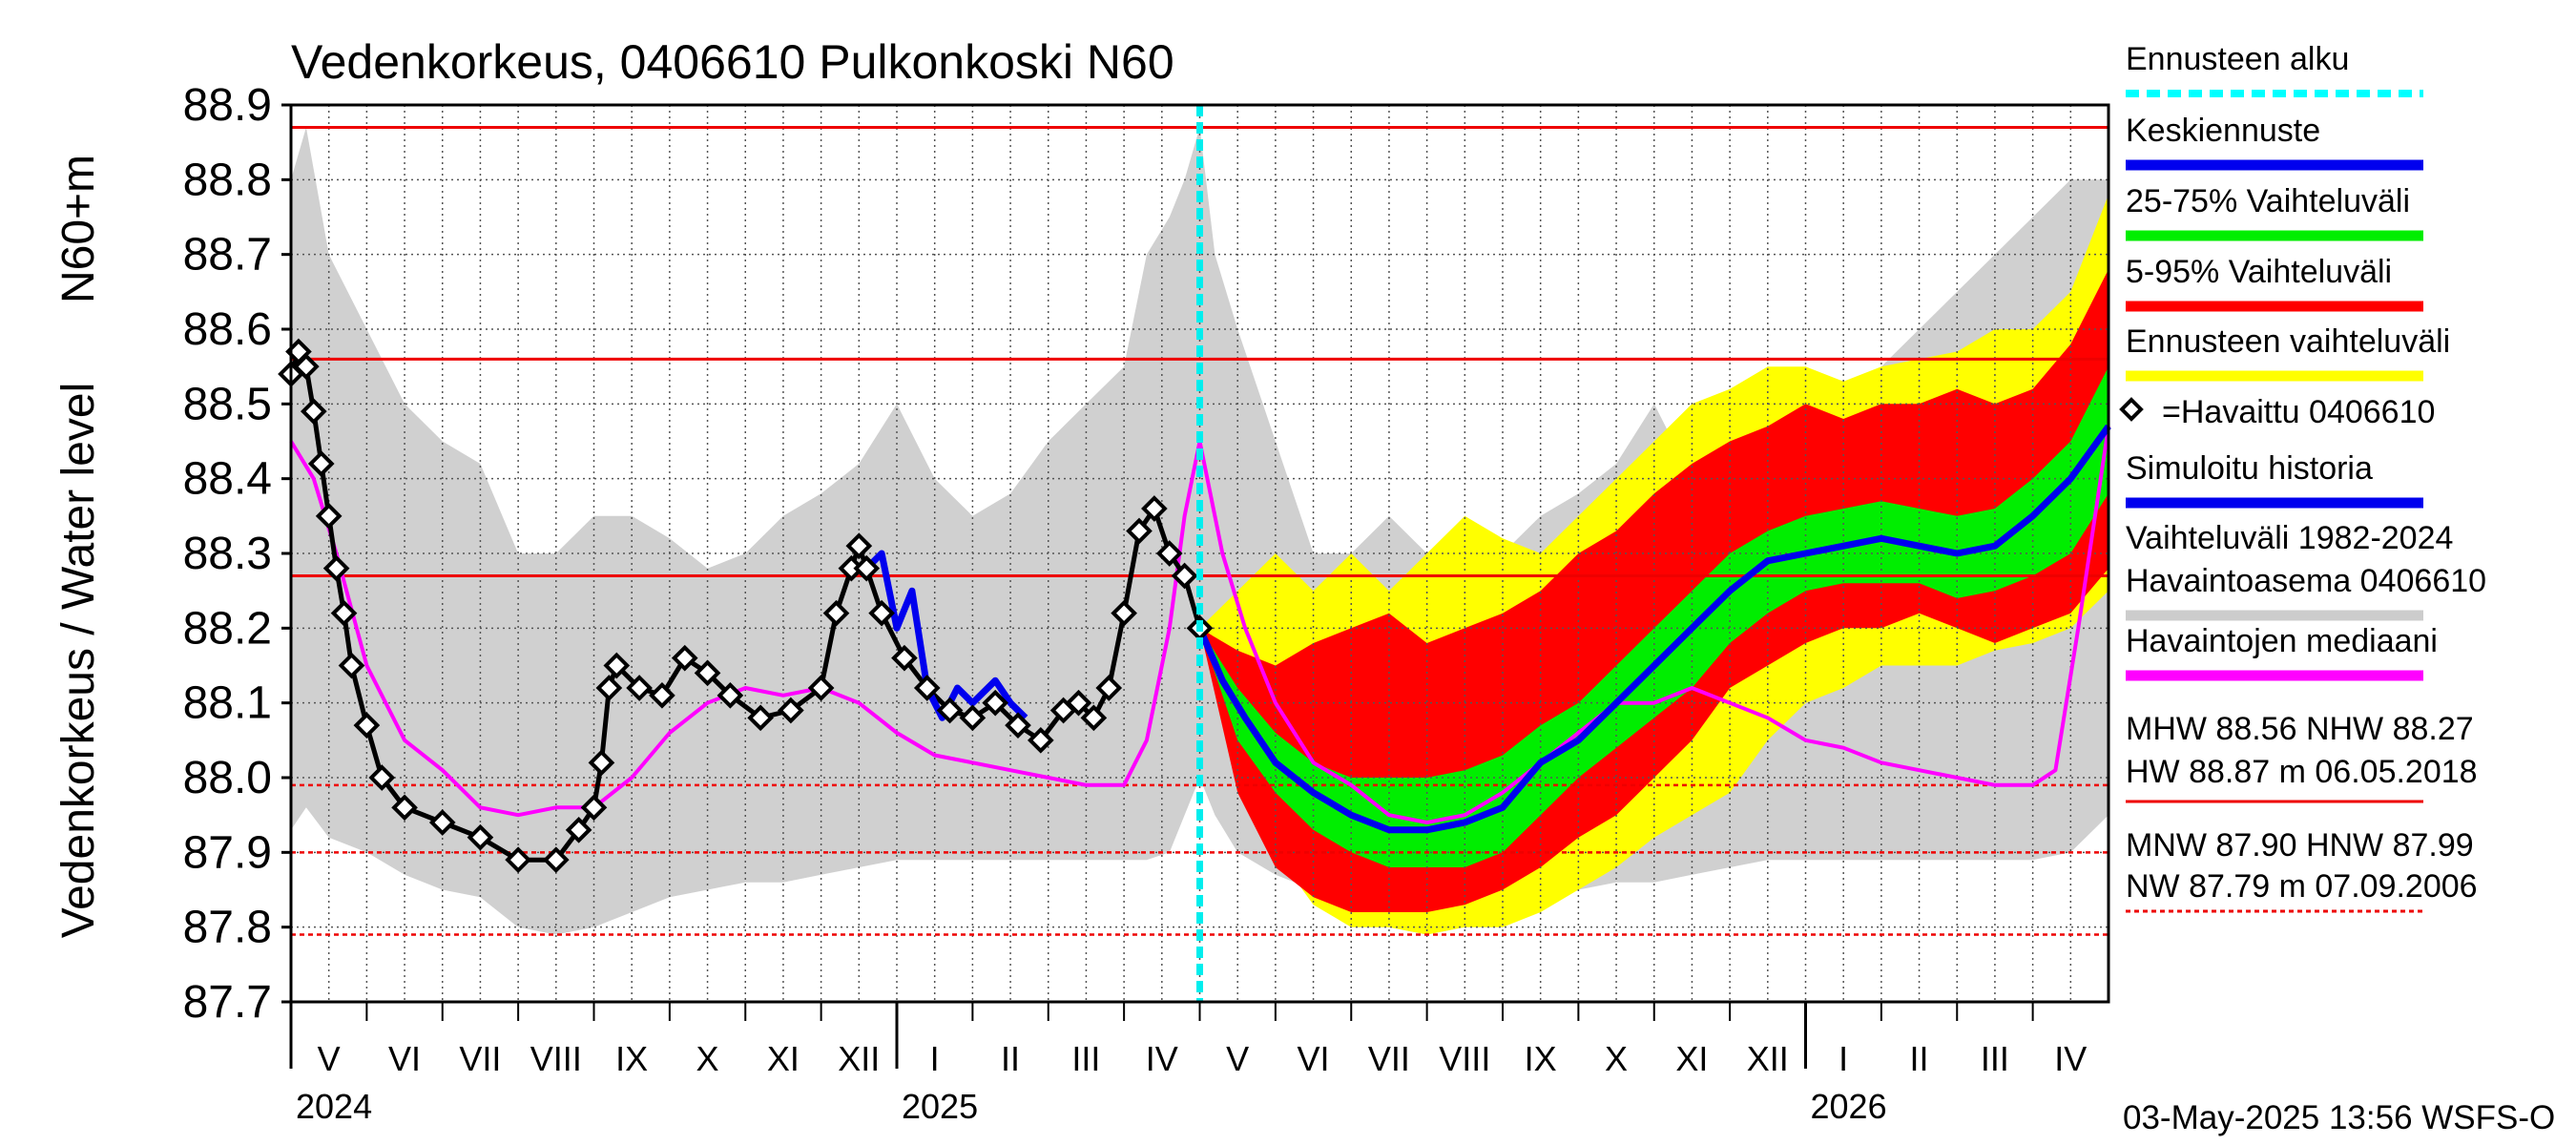  Describe the element at coordinates (227, 928) in the screenshot. I see `y-tick-label: 87.8` at that location.